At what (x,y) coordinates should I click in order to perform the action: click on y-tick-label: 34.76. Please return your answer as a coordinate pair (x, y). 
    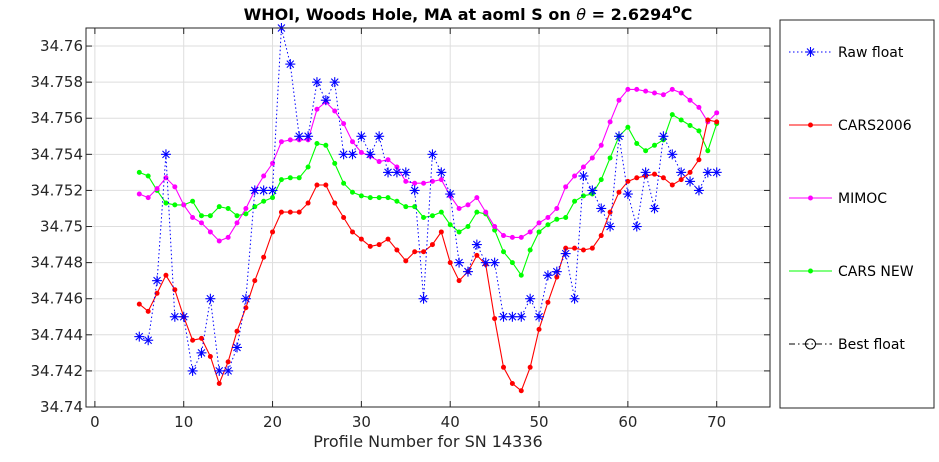
    Looking at the image, I should click on (61, 46).